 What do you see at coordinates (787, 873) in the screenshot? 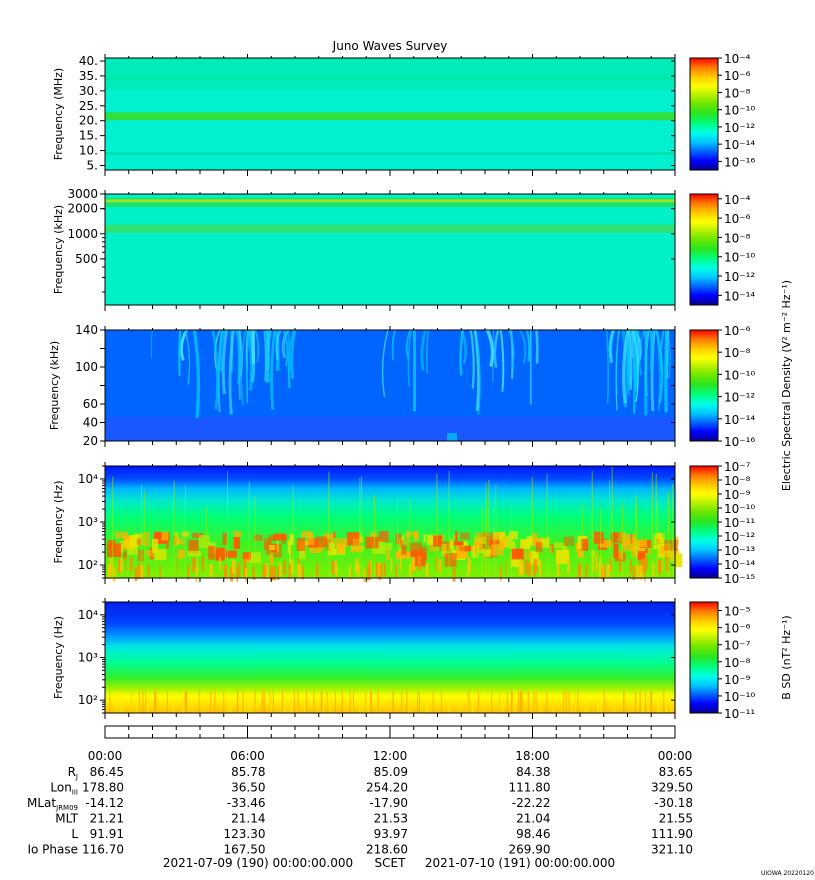
I see `footer-tag: UIOWA 20220120` at bounding box center [787, 873].